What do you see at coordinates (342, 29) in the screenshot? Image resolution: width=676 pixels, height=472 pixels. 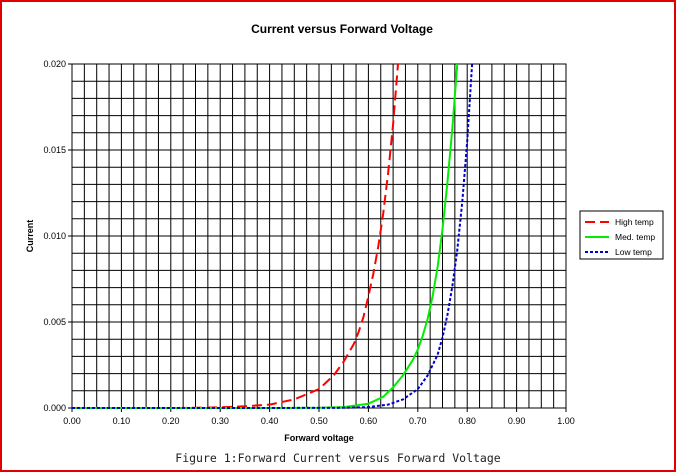 I see `chart-title: Current versus Forward Voltage` at bounding box center [342, 29].